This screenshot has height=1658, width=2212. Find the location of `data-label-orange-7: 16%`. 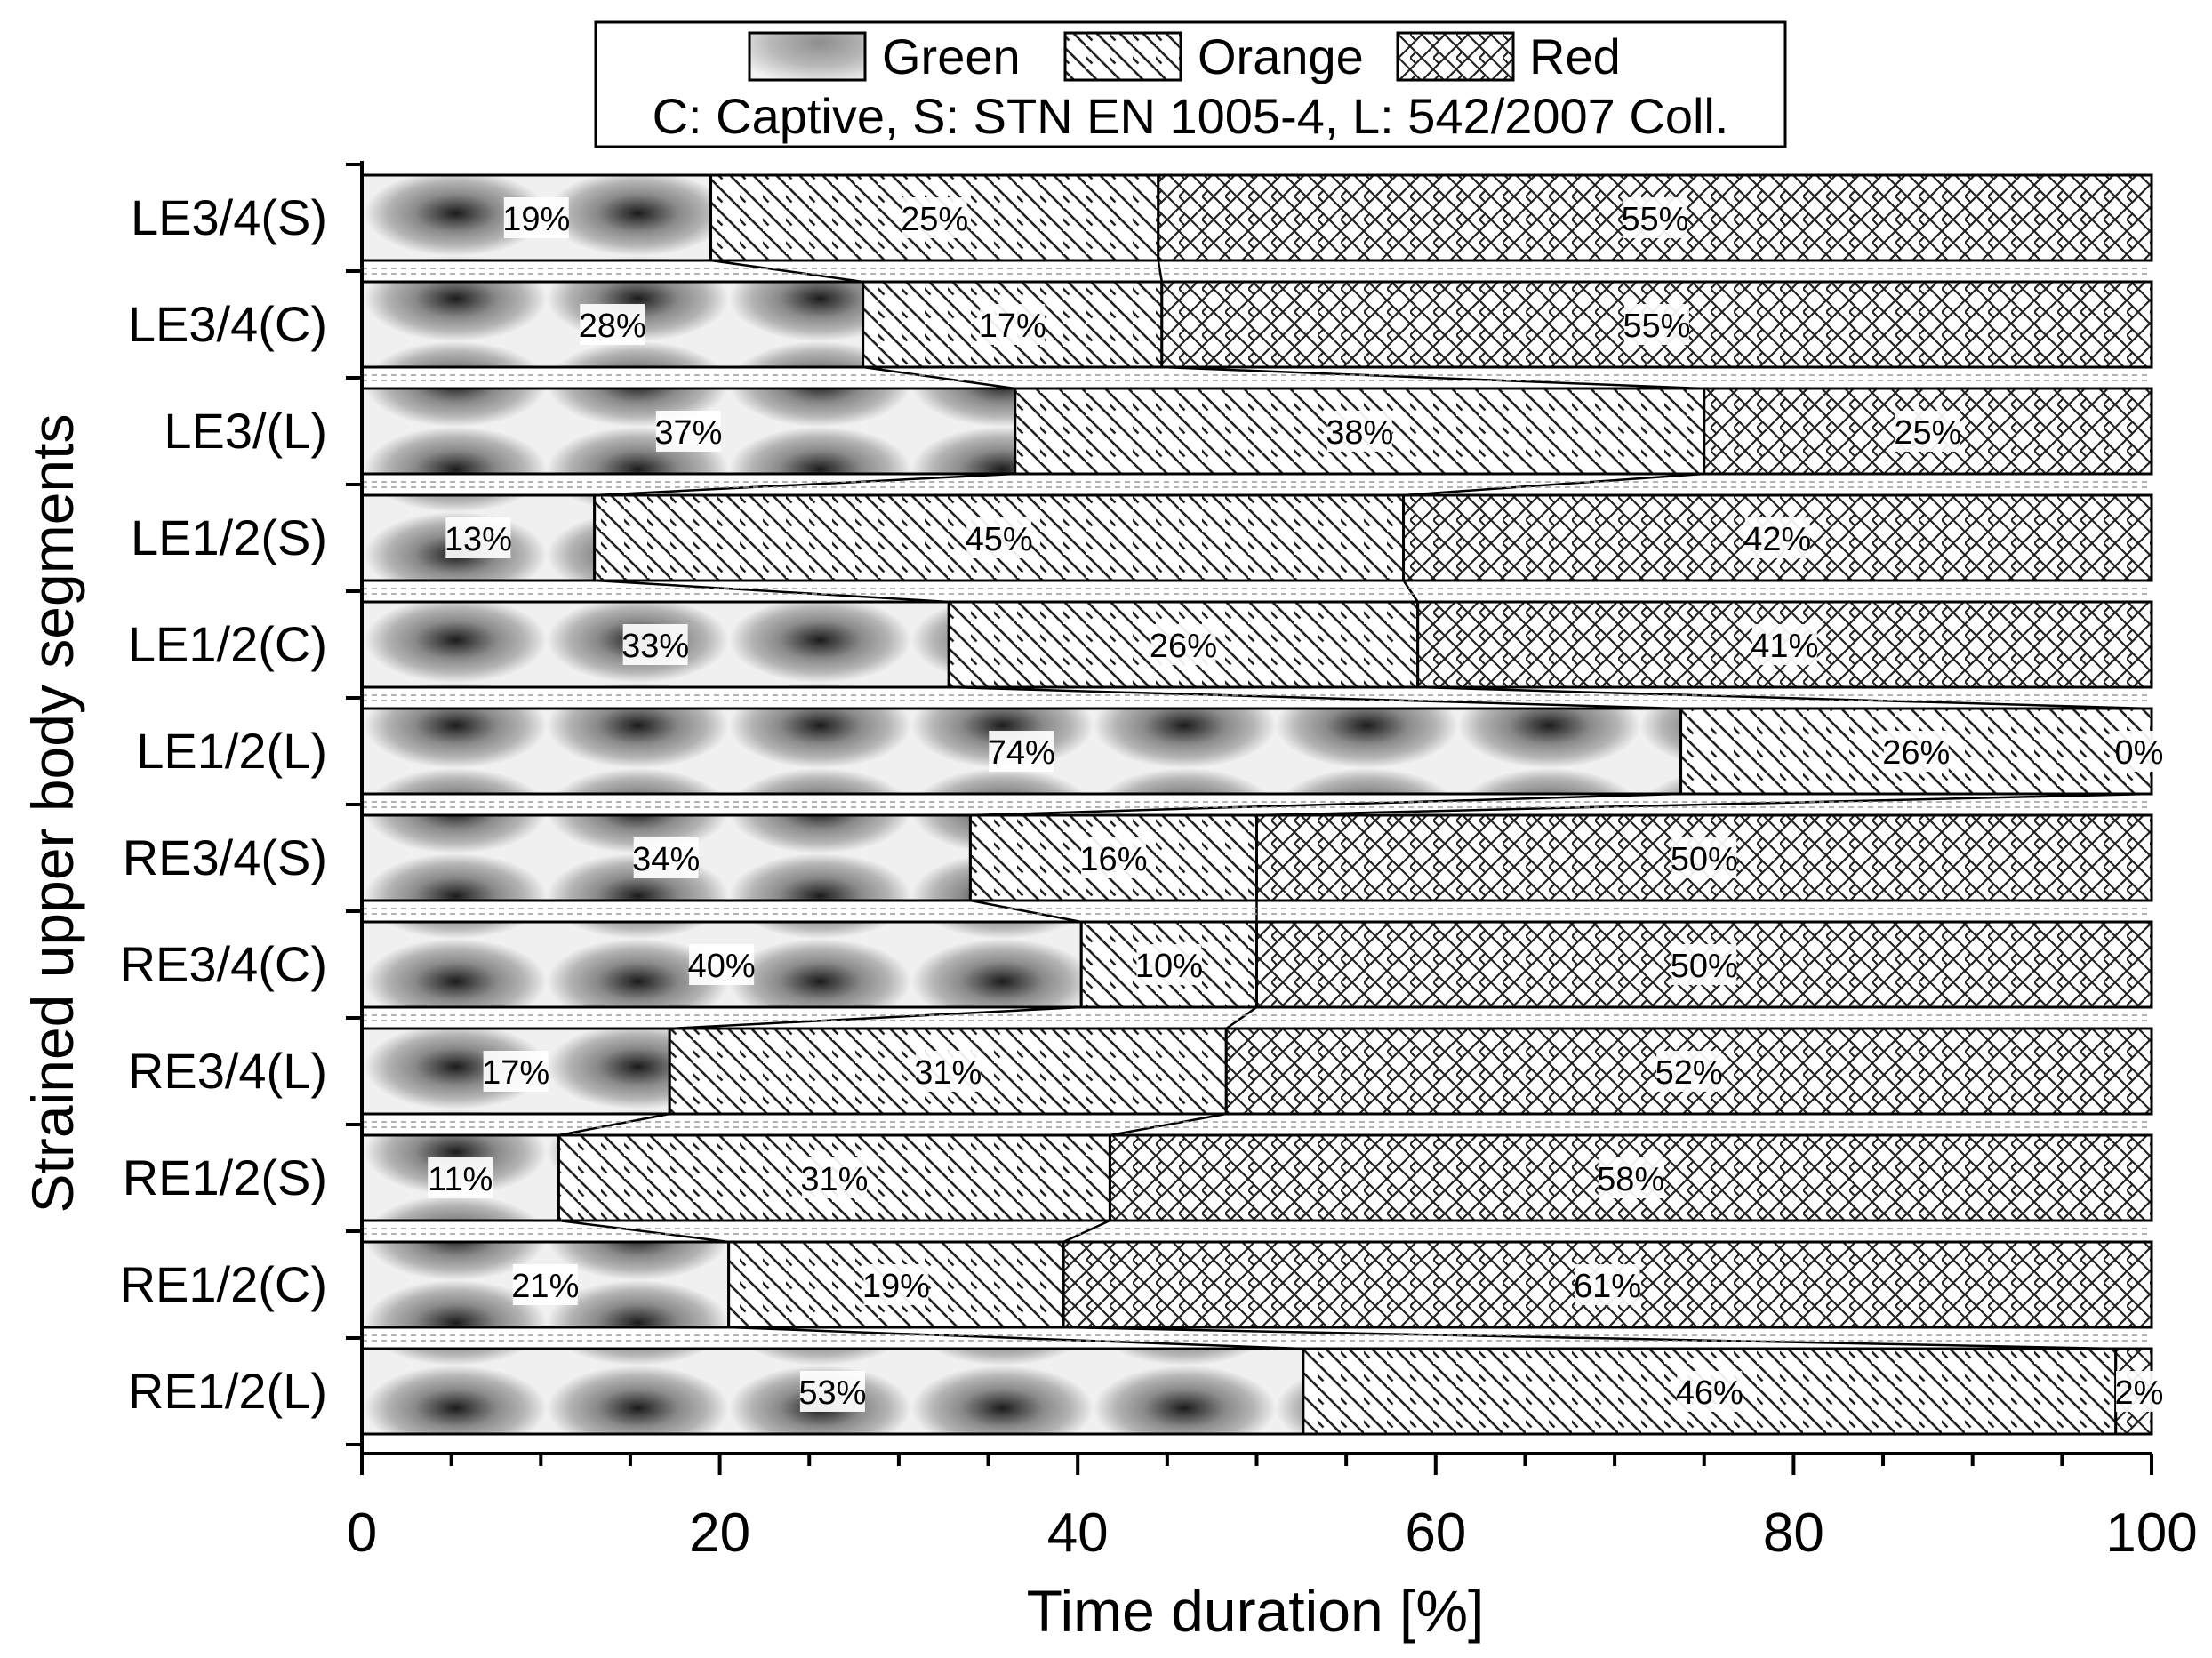

data-label-orange-7: 16% is located at coordinates (1113, 859).